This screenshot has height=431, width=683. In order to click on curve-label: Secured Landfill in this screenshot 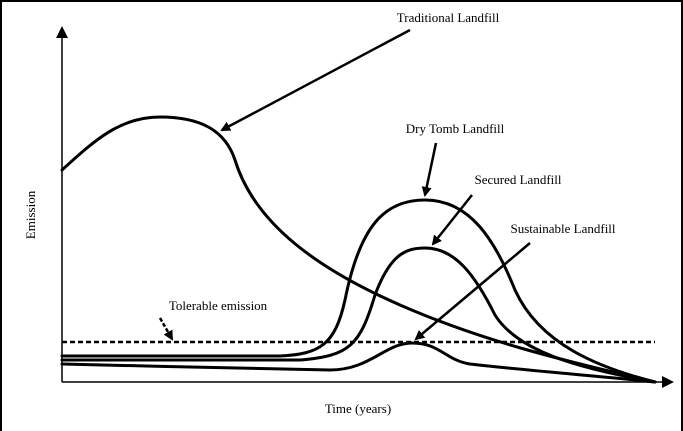, I will do `click(518, 179)`.